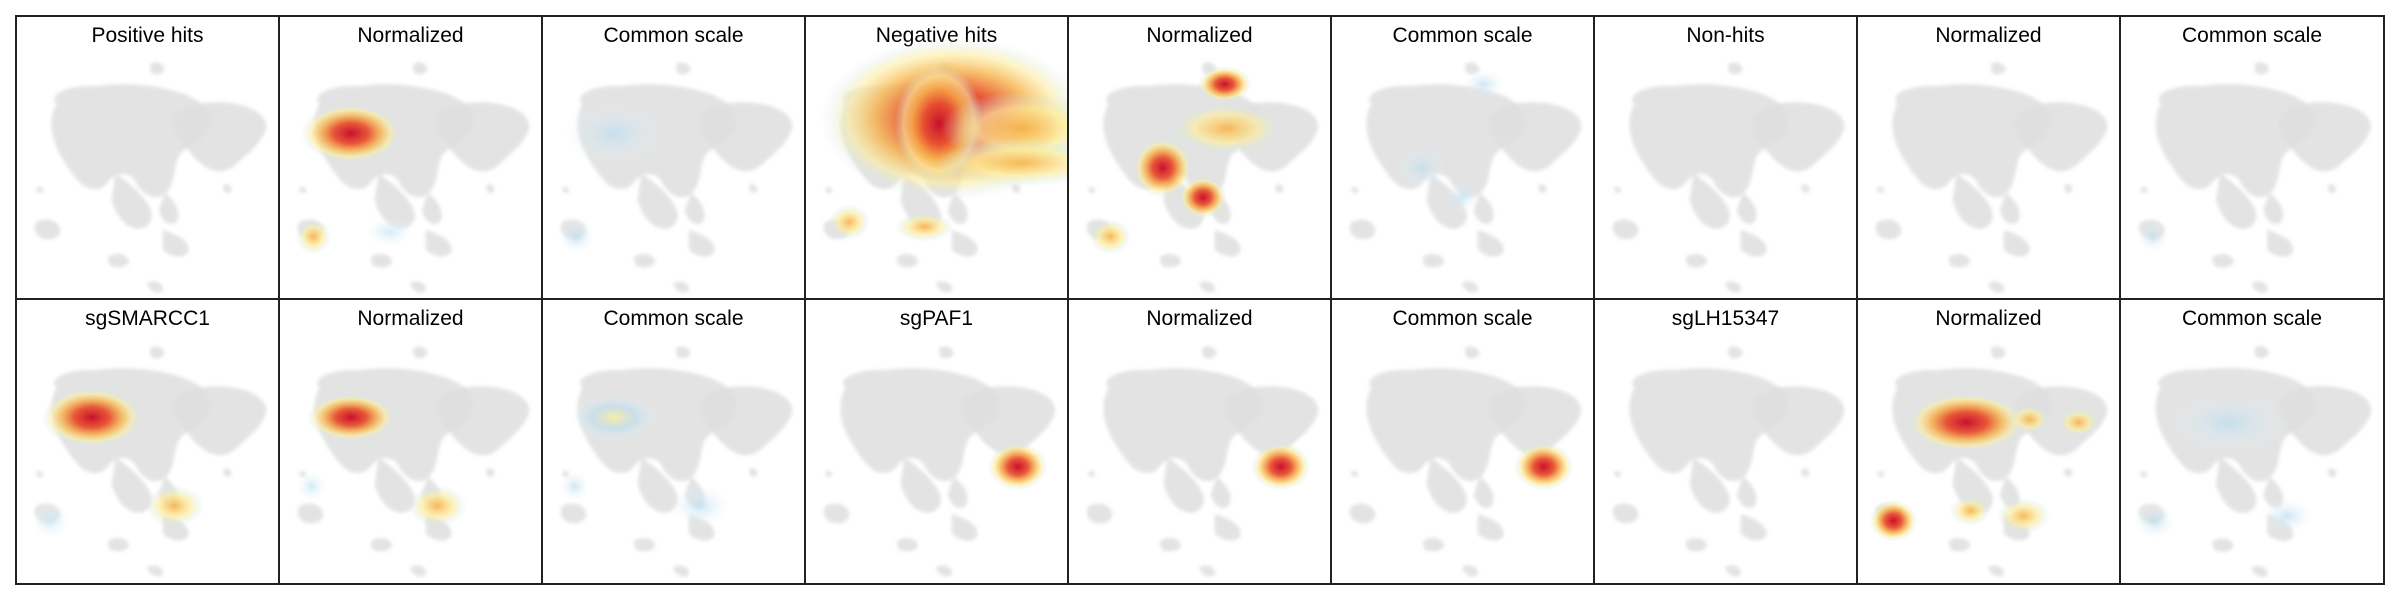 Image resolution: width=2400 pixels, height=600 pixels. I want to click on panel-non-hits-common-scale: Common scale, so click(2252, 157).